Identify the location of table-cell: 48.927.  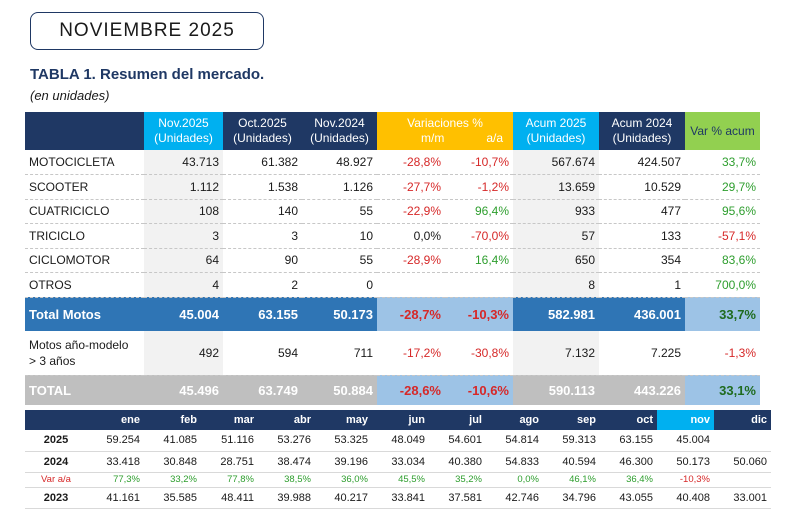
(339, 162).